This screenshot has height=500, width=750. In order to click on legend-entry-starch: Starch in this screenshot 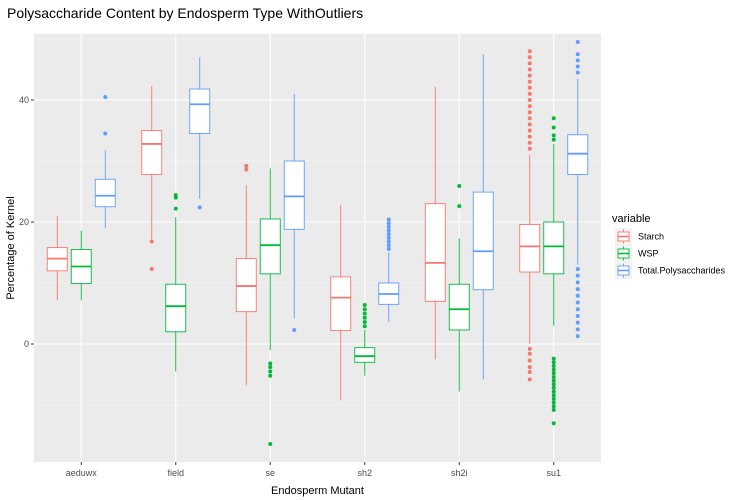, I will do `click(639, 236)`.